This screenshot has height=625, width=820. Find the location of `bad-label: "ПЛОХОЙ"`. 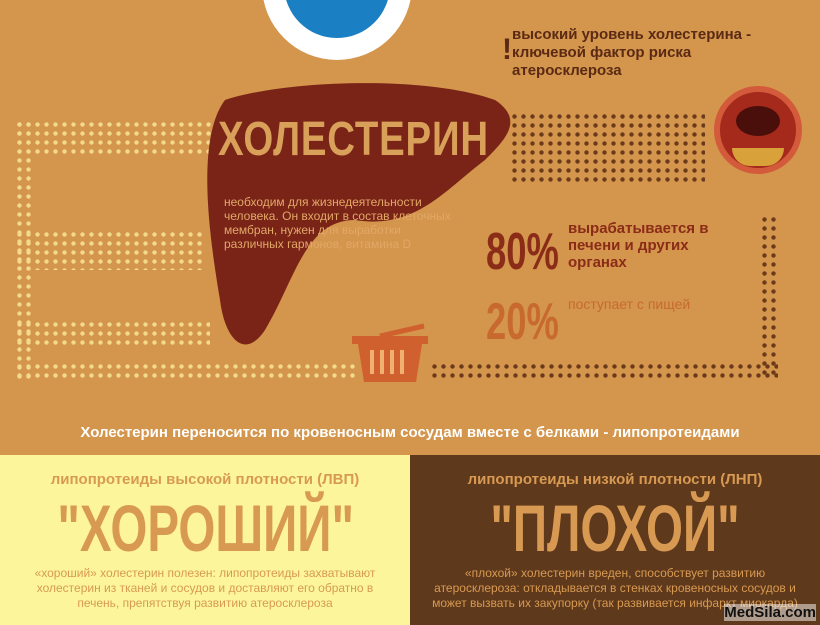

bad-label: "ПЛОХОЙ" is located at coordinates (615, 528).